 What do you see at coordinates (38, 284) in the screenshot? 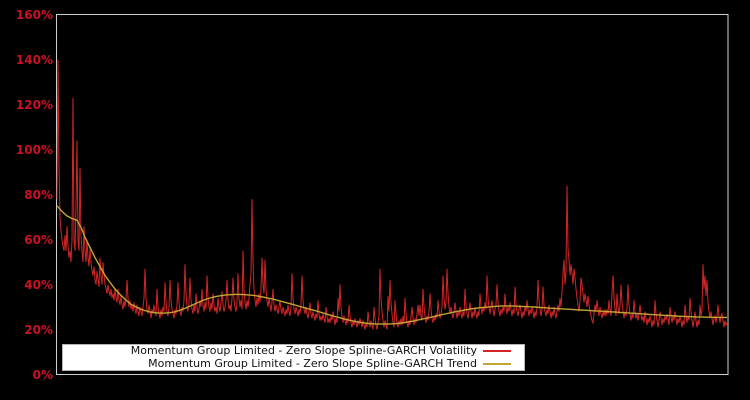
I see `y-axis-tick-label: 40%` at bounding box center [38, 284].